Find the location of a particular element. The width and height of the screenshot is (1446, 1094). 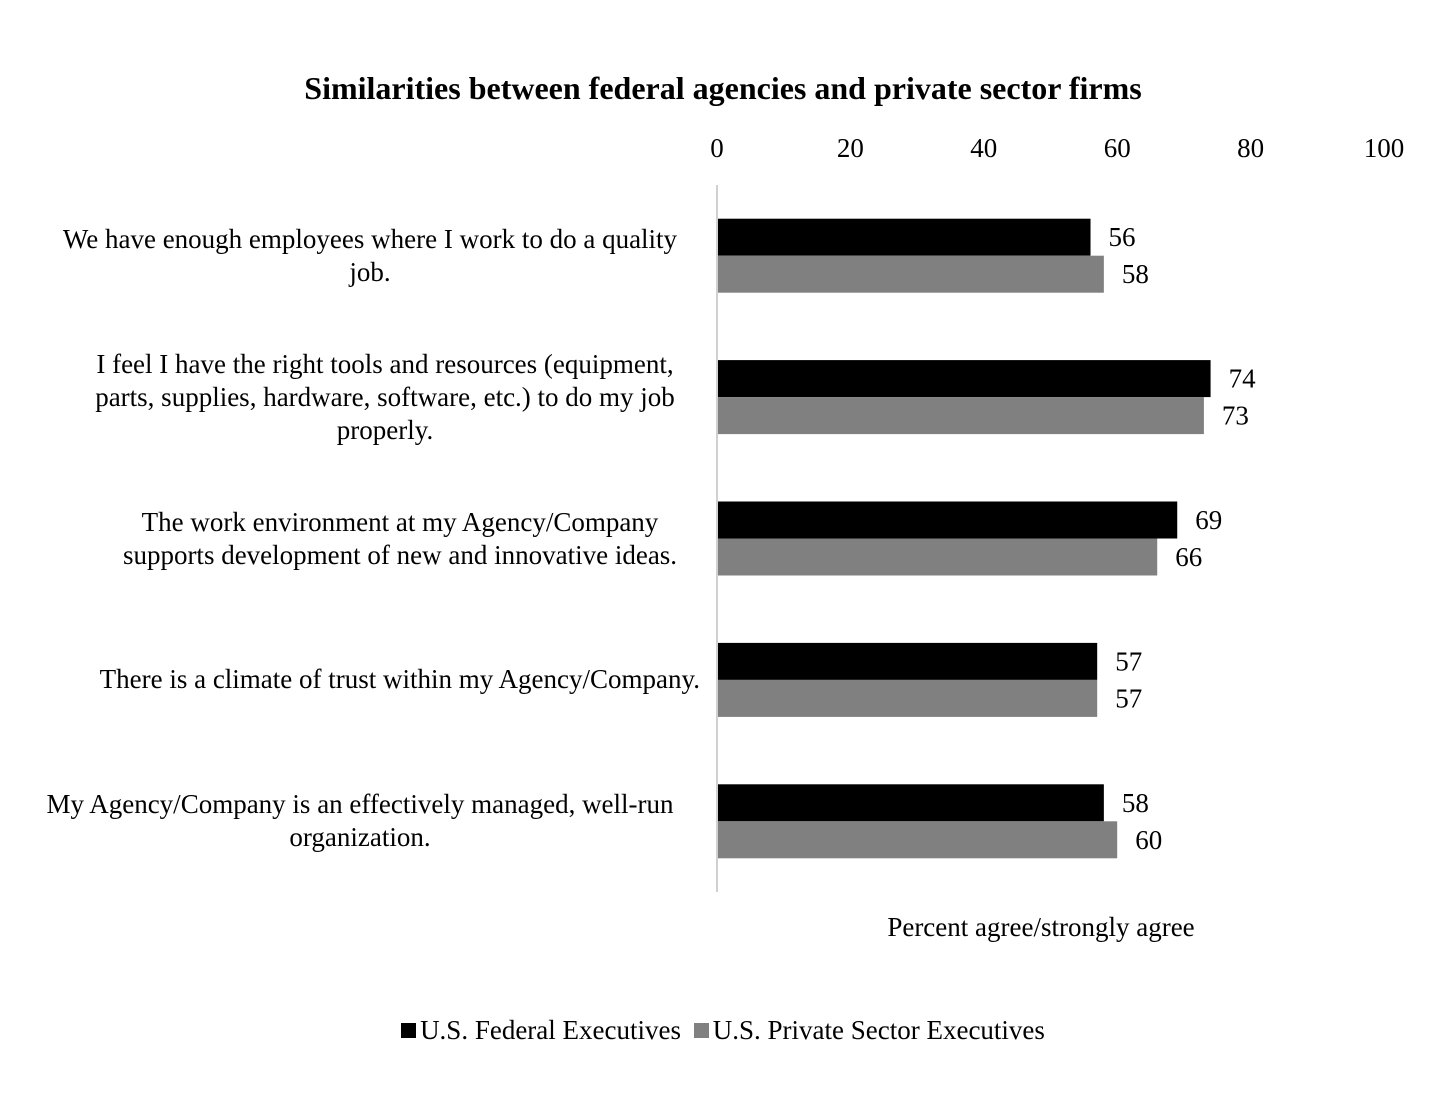

legend-item-federal: U.S. Federal Executives is located at coordinates (541, 1030).